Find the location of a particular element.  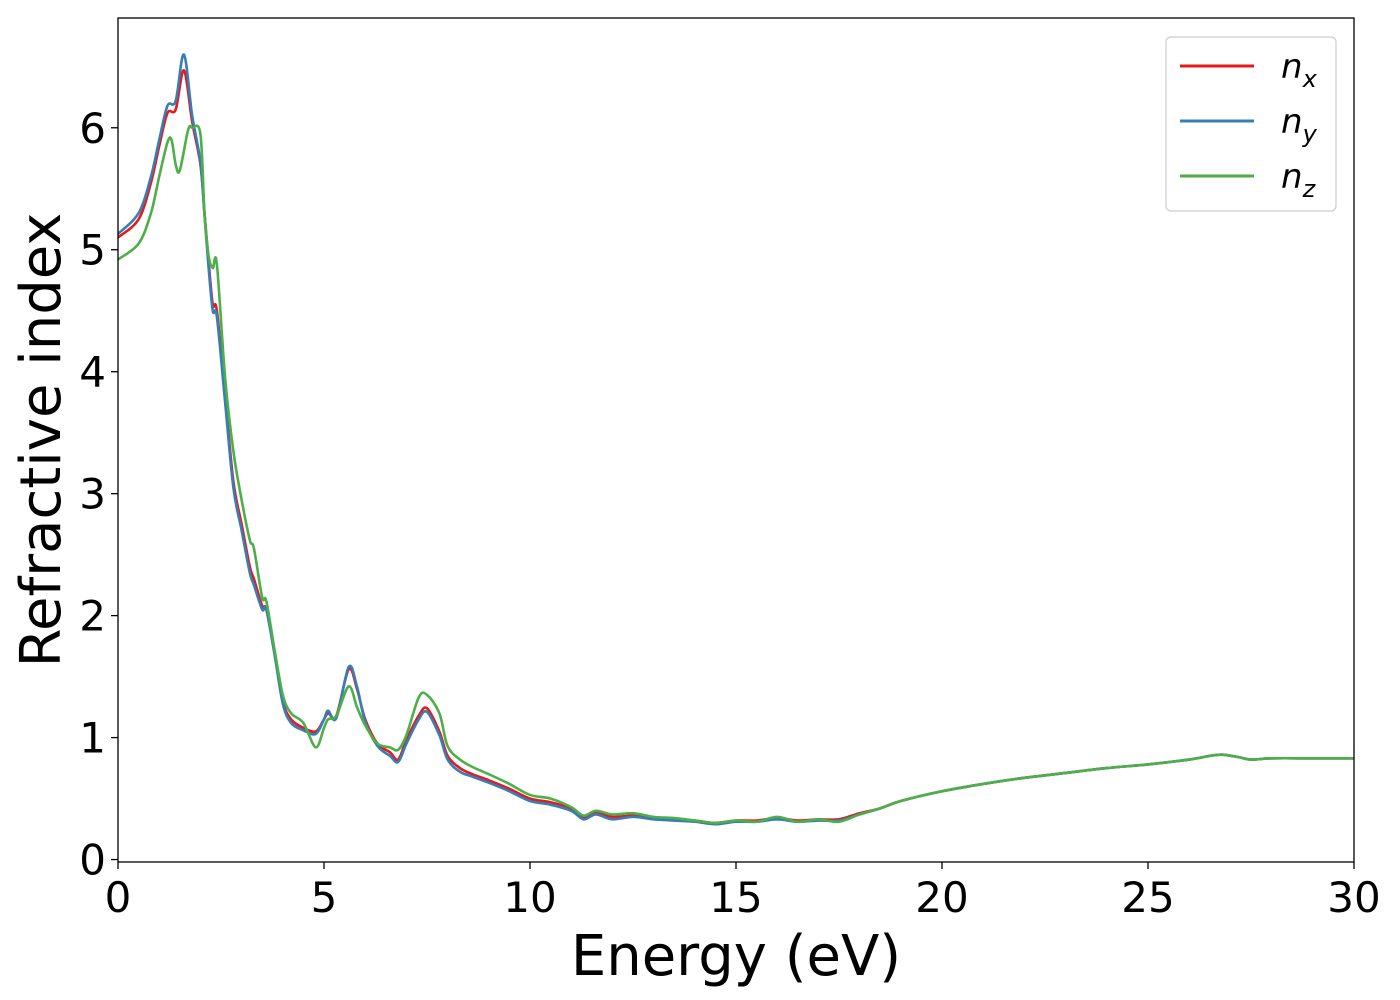

y-axis-ticks: 0 1 2 3 4 5 6 is located at coordinates (98, 494).